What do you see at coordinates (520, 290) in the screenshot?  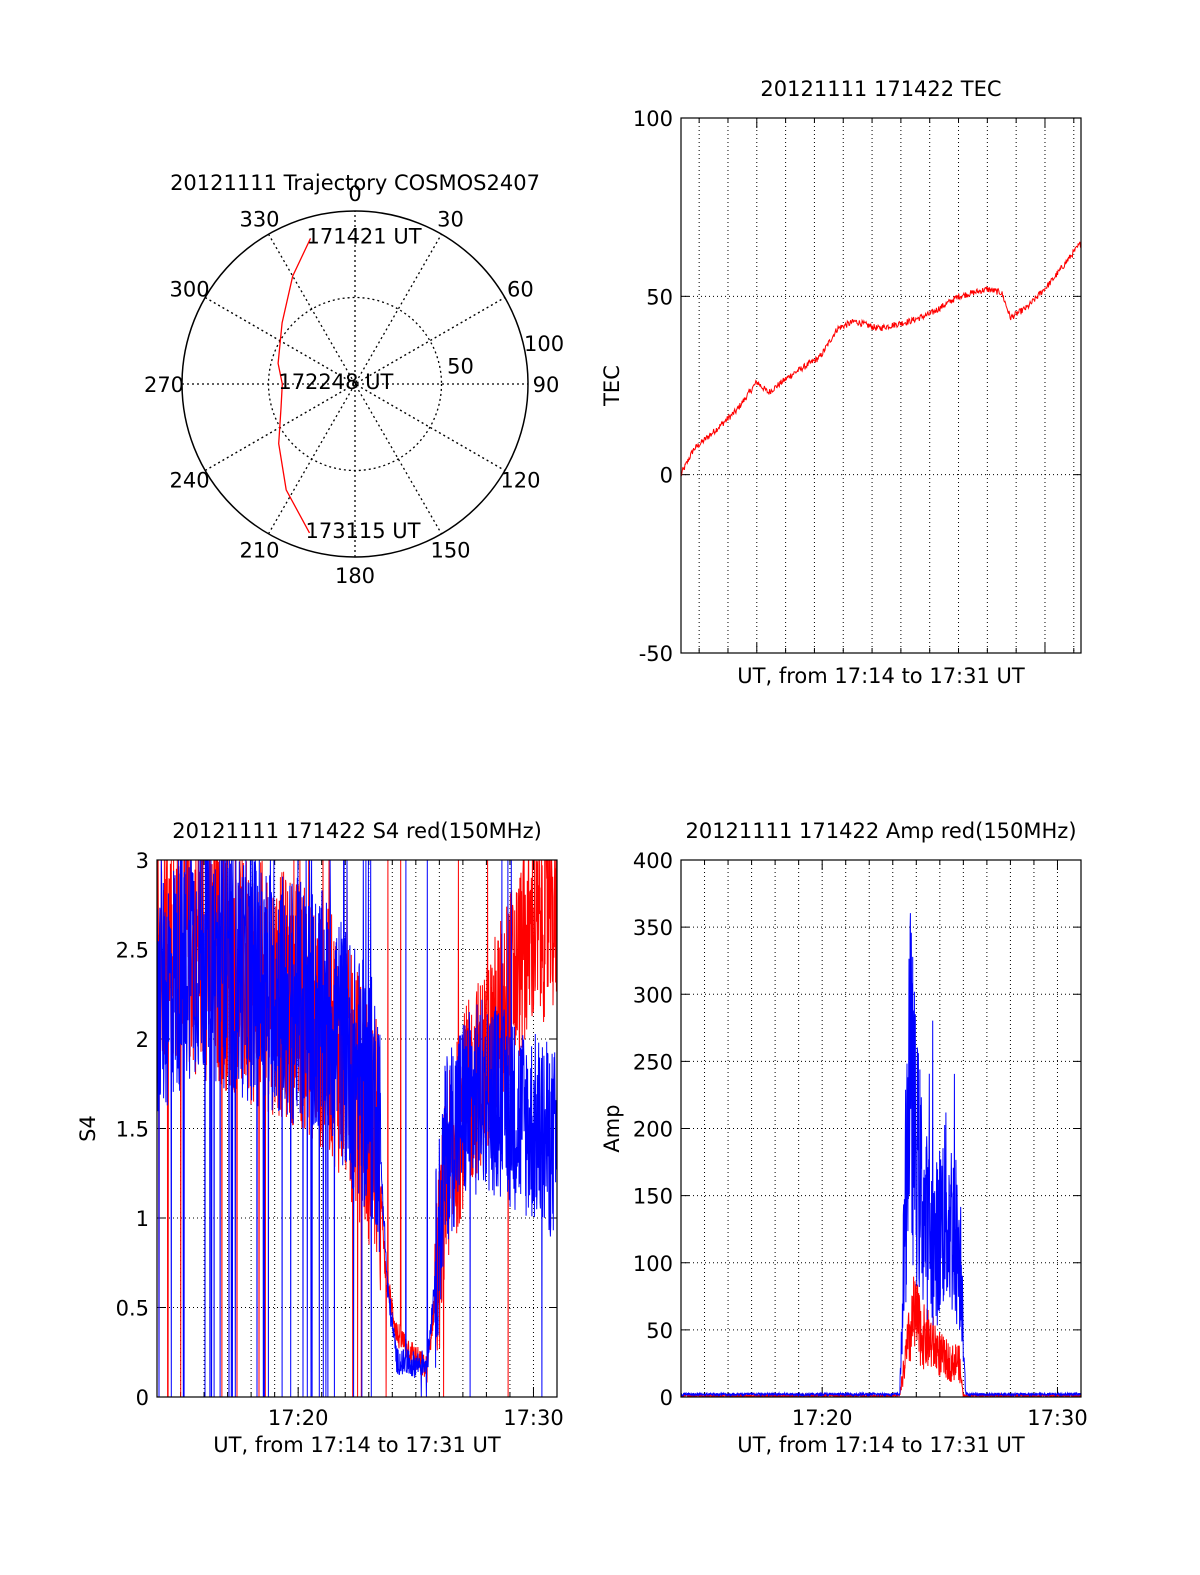 I see `polar-angle-label: 60` at bounding box center [520, 290].